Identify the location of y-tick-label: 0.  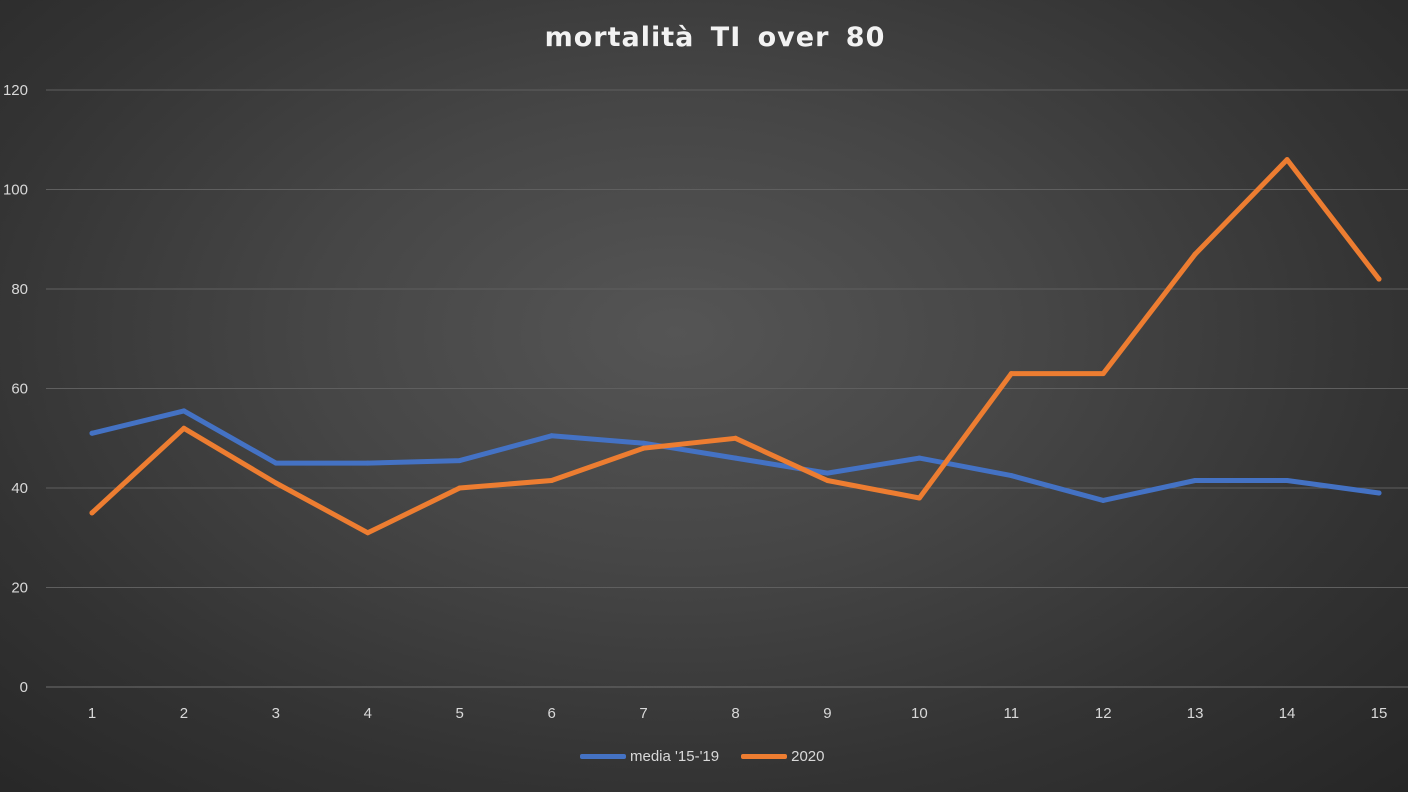
(24, 687).